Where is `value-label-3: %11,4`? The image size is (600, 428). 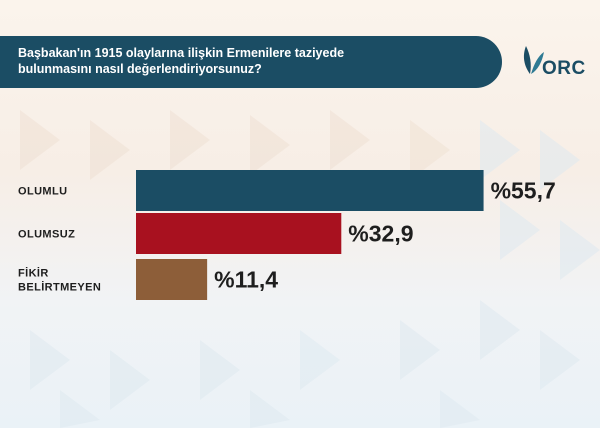
value-label-3: %11,4 is located at coordinates (246, 280).